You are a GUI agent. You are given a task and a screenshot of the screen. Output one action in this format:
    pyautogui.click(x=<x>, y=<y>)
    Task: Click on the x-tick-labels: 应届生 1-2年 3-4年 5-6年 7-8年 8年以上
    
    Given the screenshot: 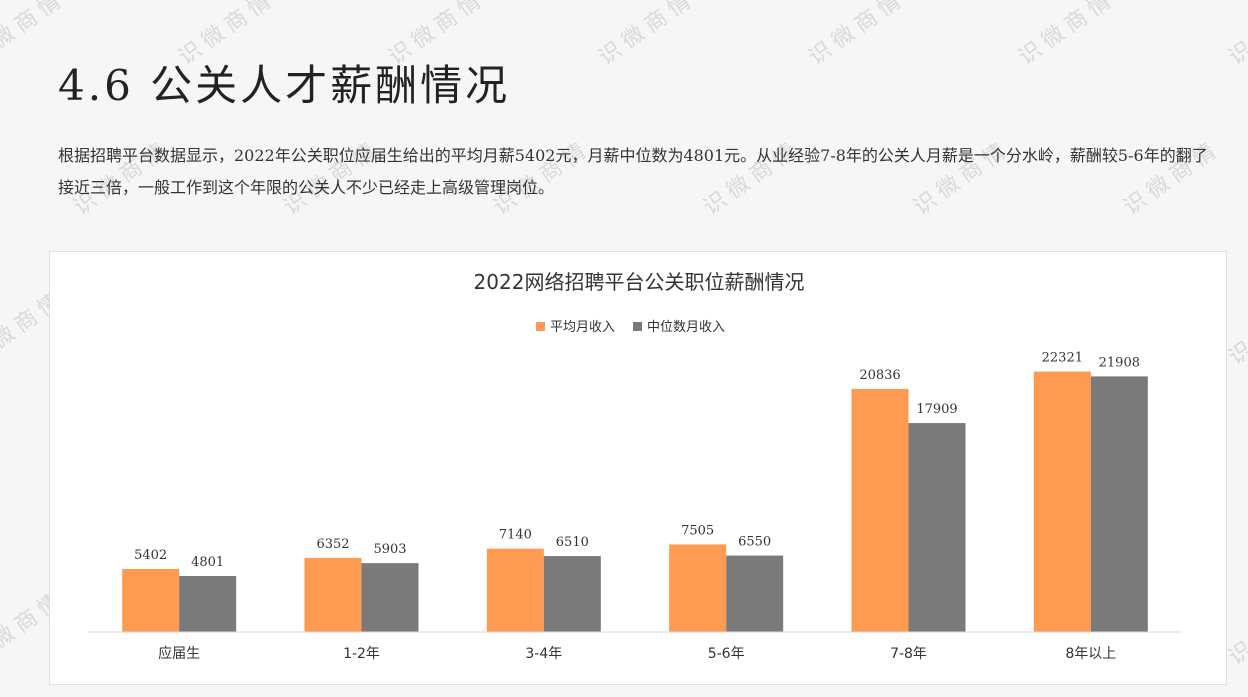 What is the action you would take?
    pyautogui.click(x=637, y=653)
    